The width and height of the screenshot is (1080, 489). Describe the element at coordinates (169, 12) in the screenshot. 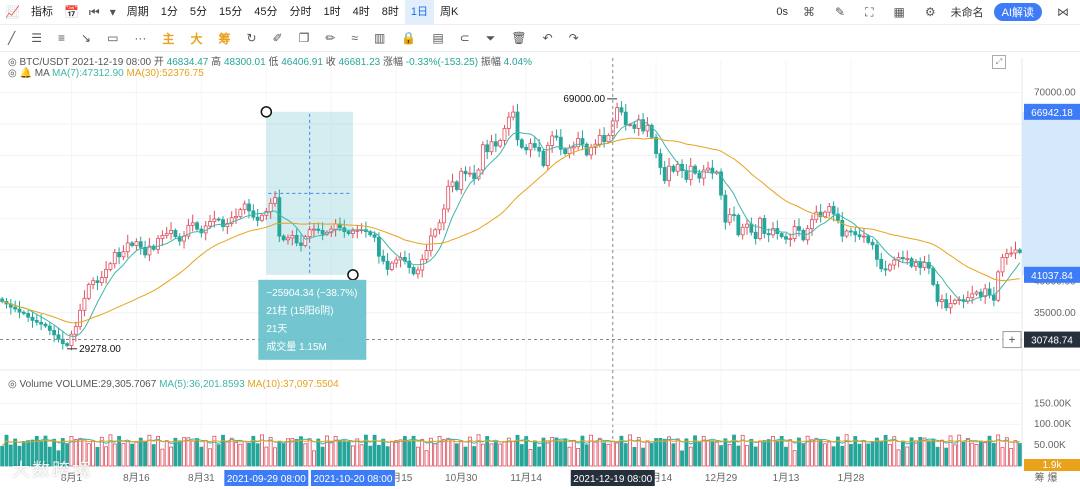

I see `period-1m: 1分` at that location.